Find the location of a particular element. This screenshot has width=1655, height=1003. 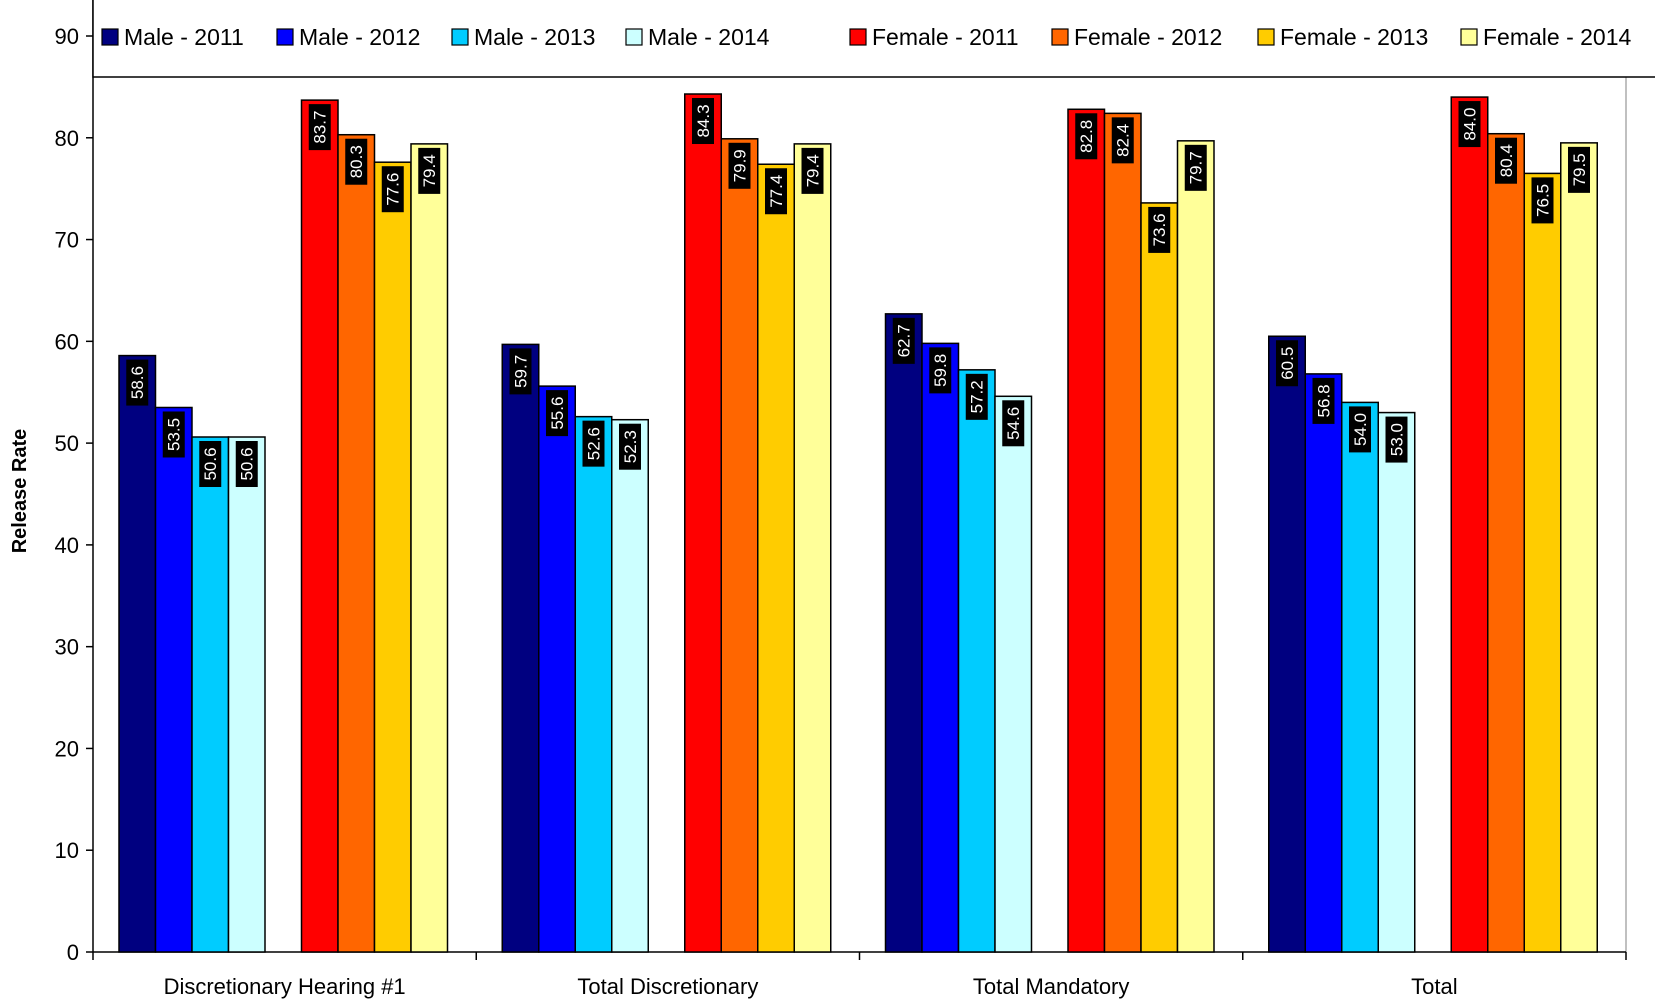

data-label: 76.5 is located at coordinates (1543, 200).